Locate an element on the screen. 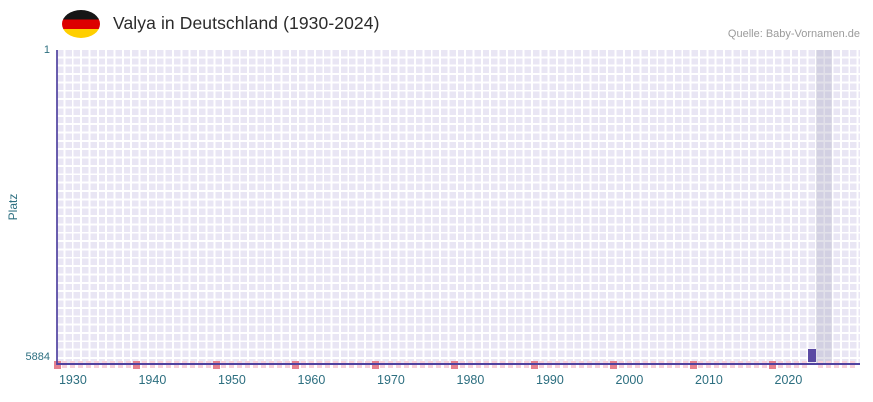 The height and width of the screenshot is (402, 873). x-axis-line is located at coordinates (458, 363).